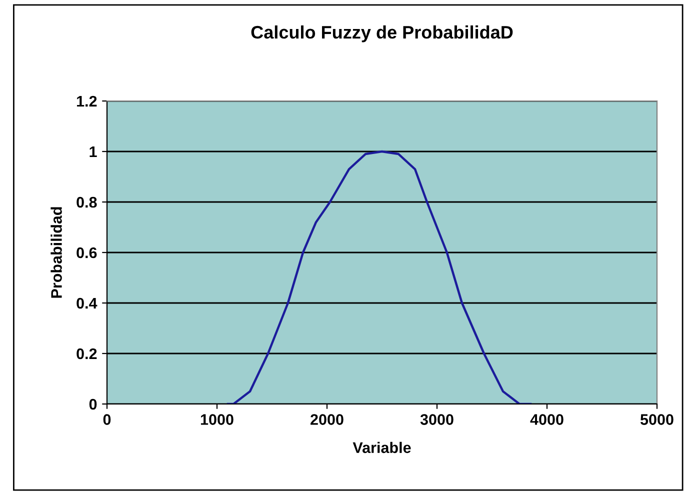  Describe the element at coordinates (86, 354) in the screenshot. I see `y-tick-label: 0.2` at that location.